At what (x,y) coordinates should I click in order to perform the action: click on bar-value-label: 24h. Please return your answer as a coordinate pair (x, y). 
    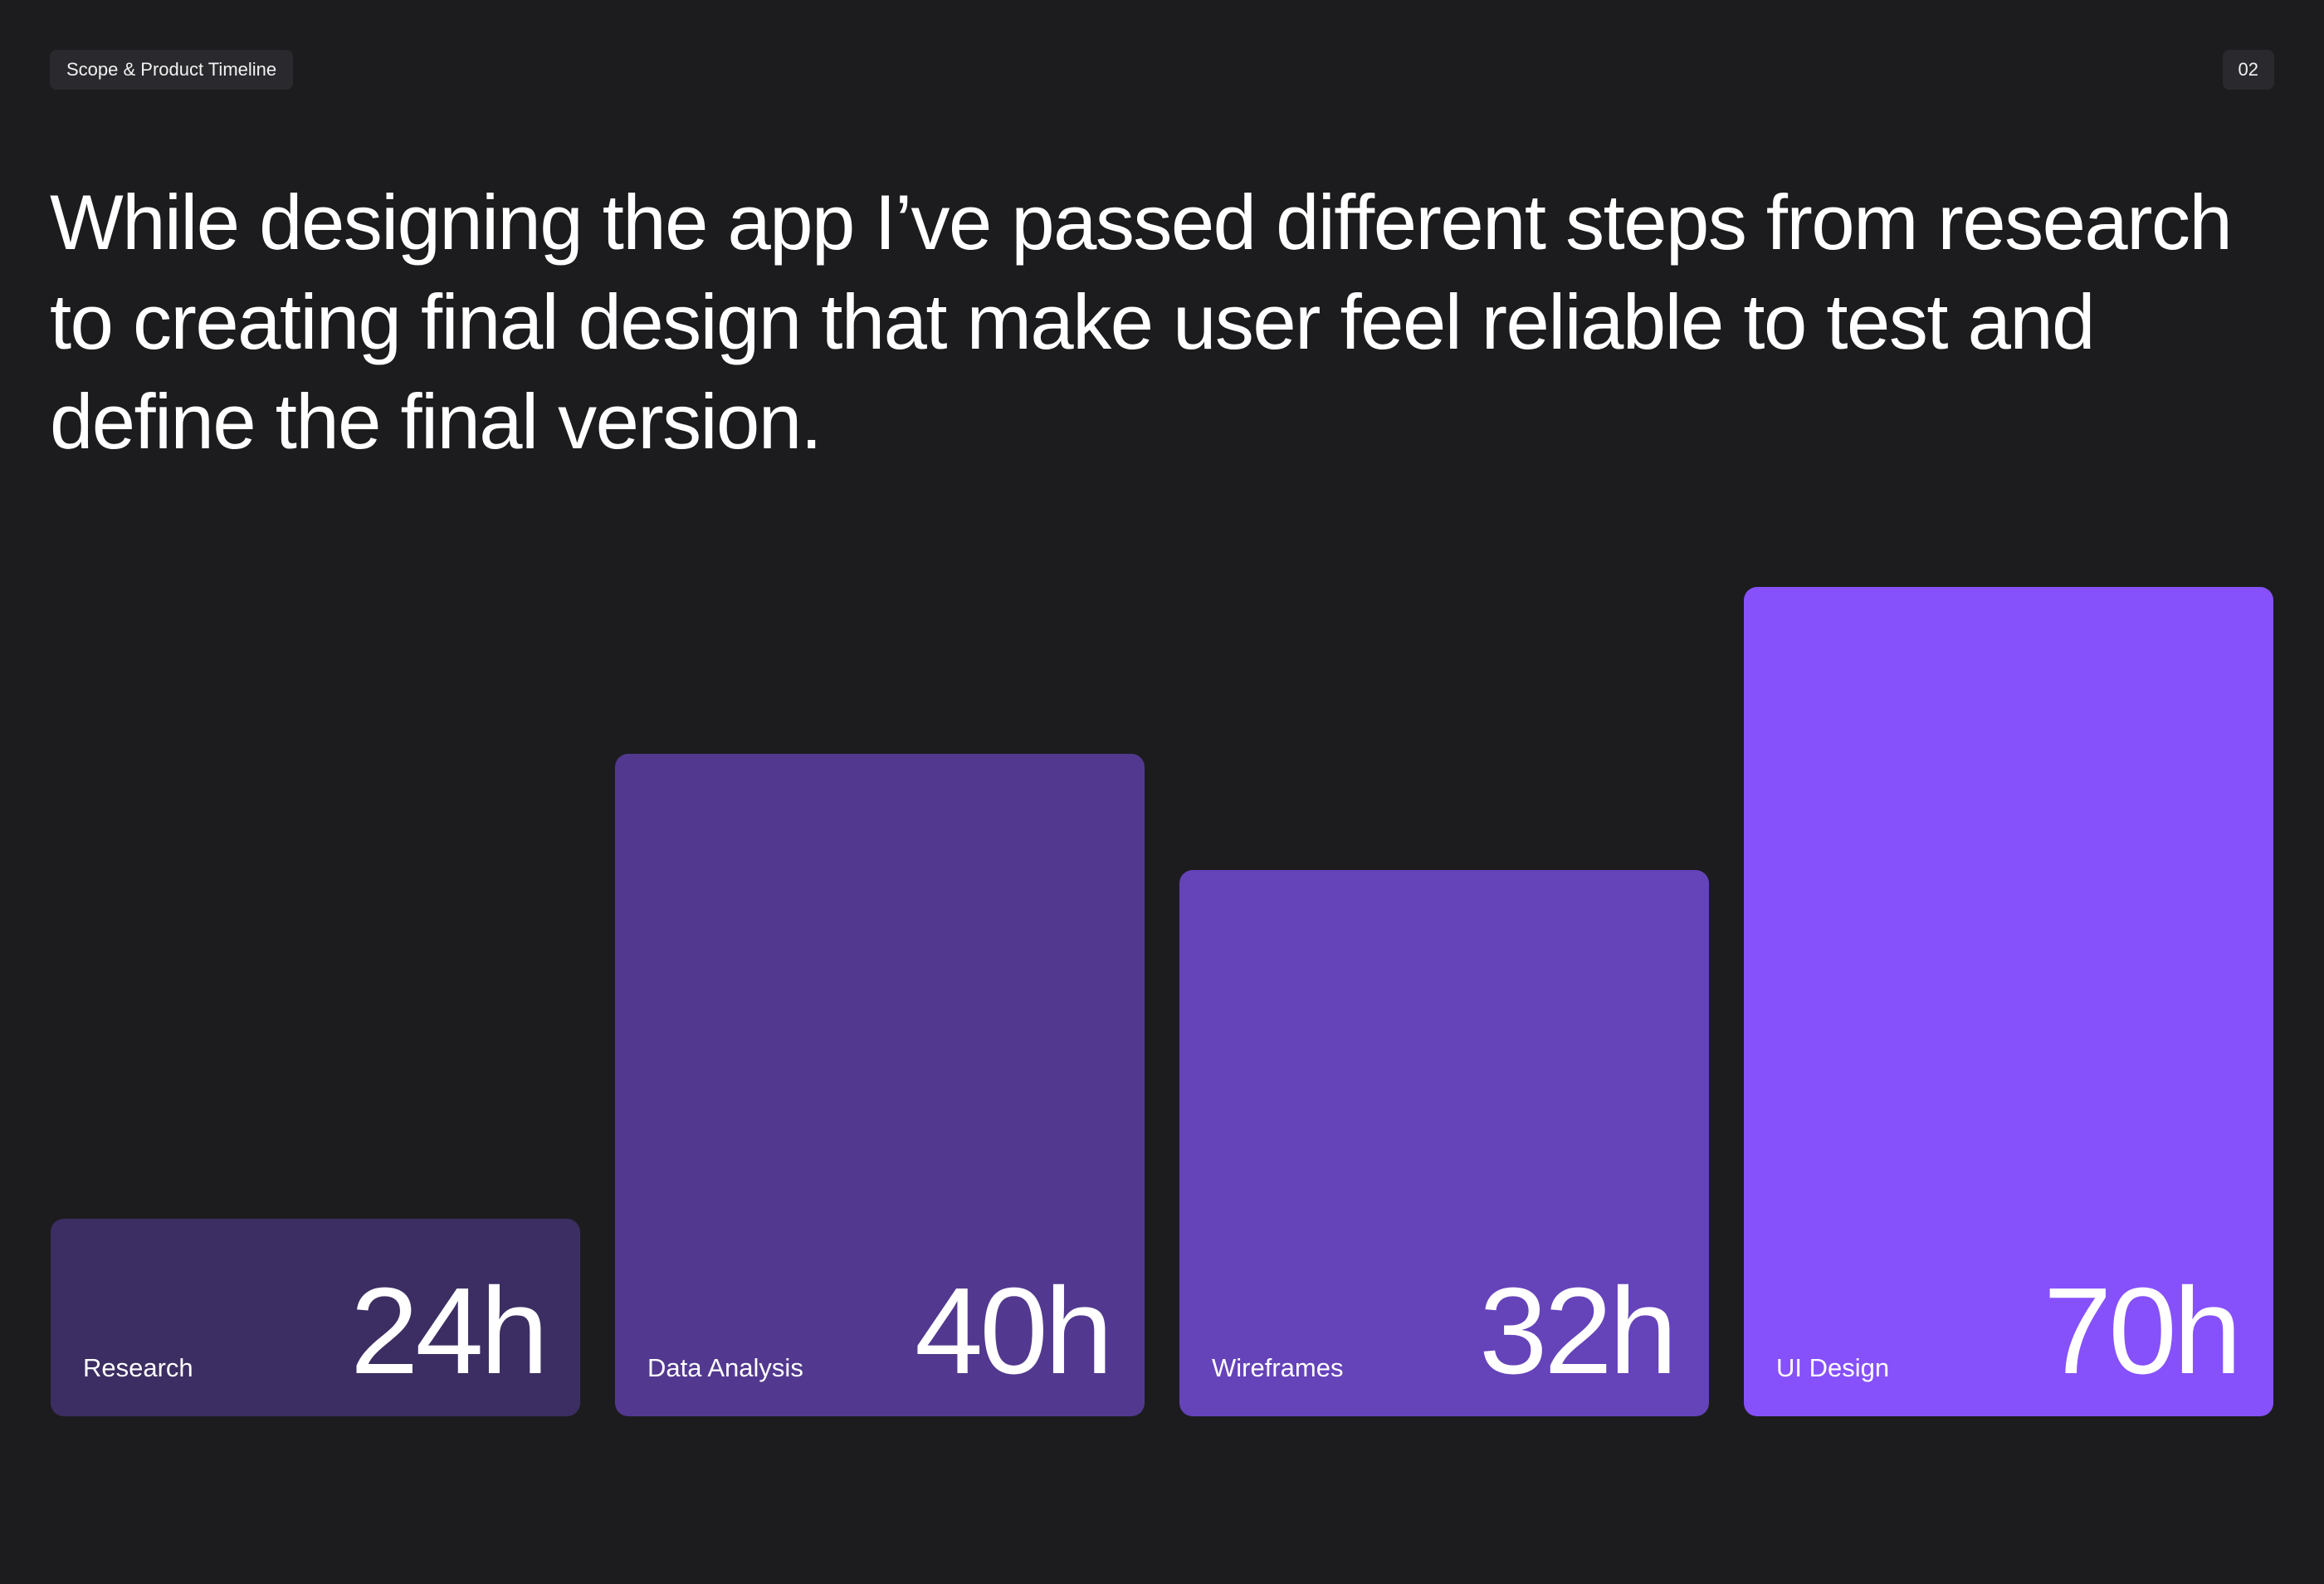
    Looking at the image, I should click on (449, 1331).